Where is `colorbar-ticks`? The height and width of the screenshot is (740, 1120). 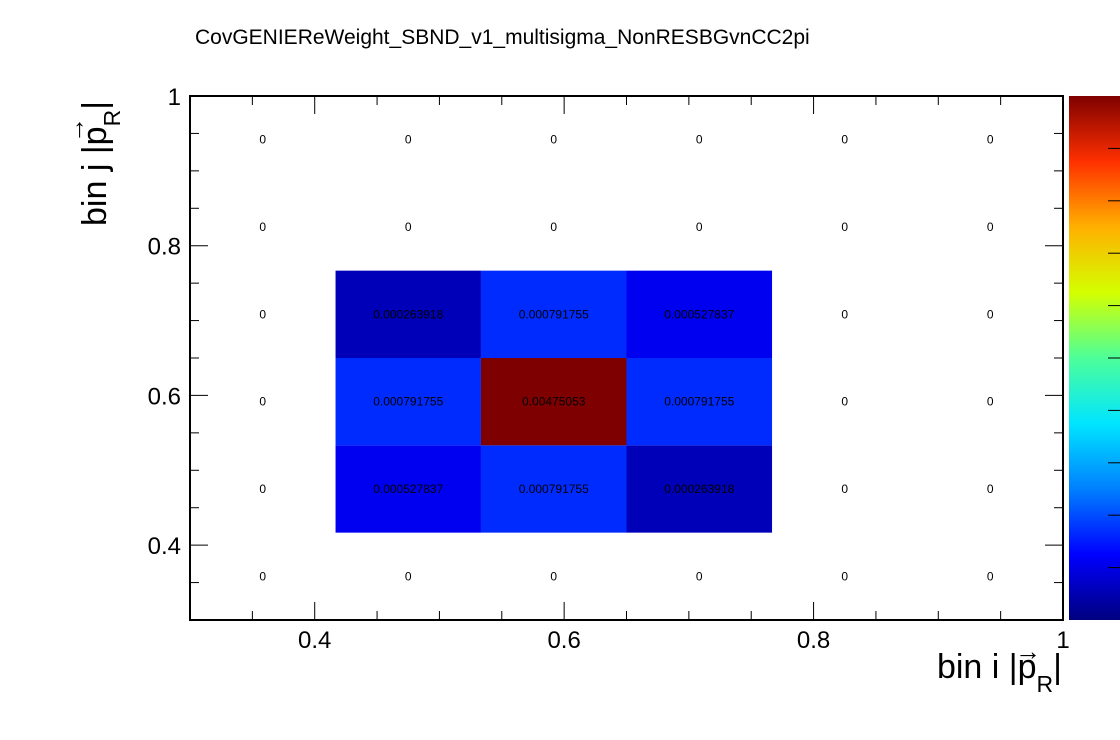
colorbar-ticks is located at coordinates (1114, 358).